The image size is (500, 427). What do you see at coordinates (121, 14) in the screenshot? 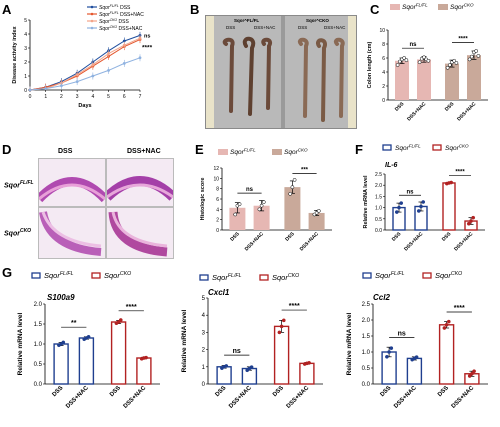
I see `legend-label: SqorFL/FL DSS+NAC` at bounding box center [121, 14].